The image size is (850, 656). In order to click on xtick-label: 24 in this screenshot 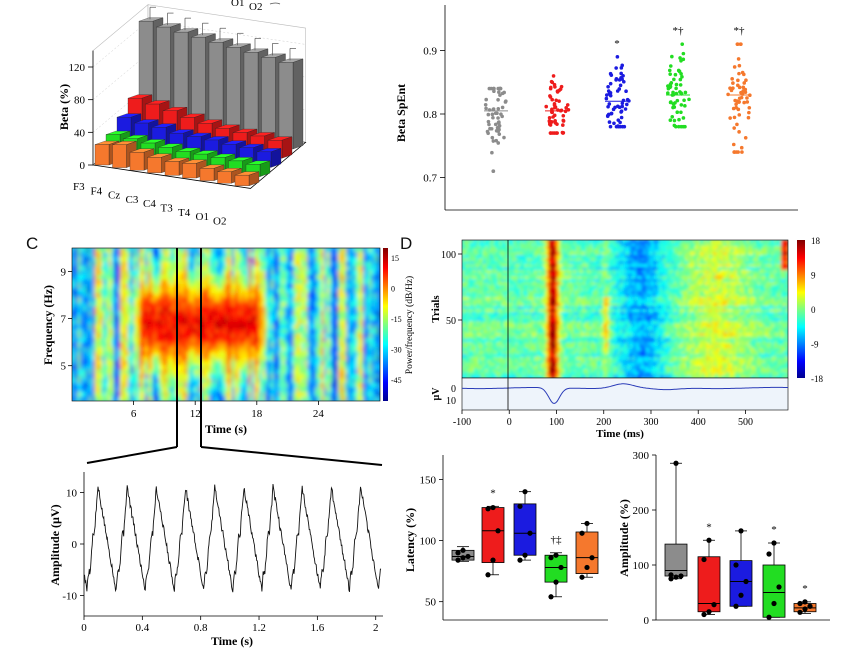, I will do `click(319, 414)`.